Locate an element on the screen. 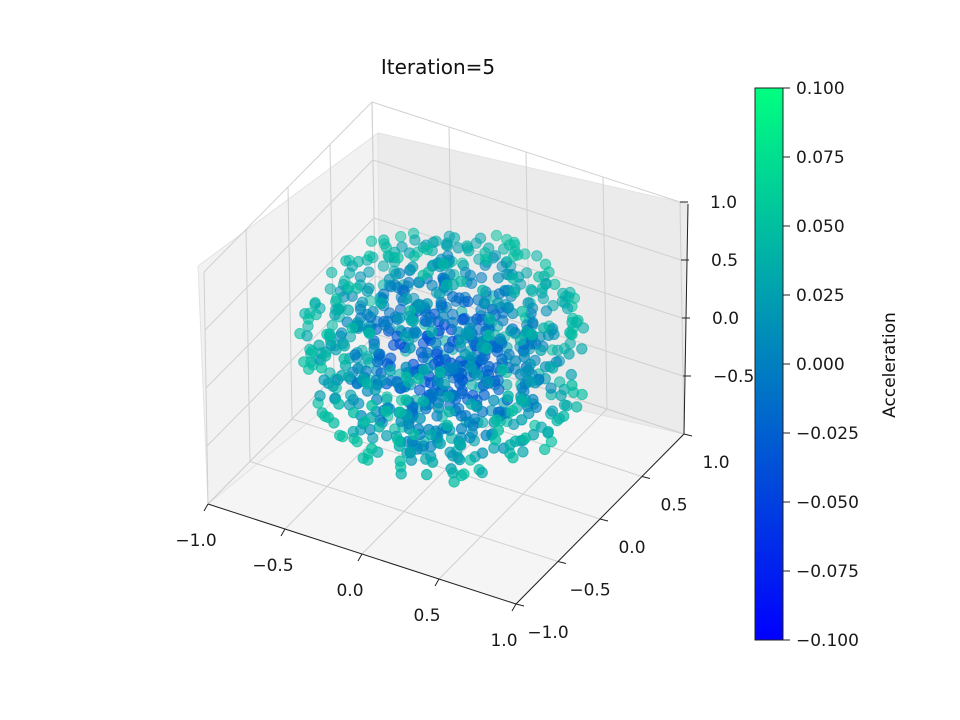 The height and width of the screenshot is (720, 960). y-axis-ticks: −1.0 −0.5 0.0 0.5 1.0 is located at coordinates (622, 538).